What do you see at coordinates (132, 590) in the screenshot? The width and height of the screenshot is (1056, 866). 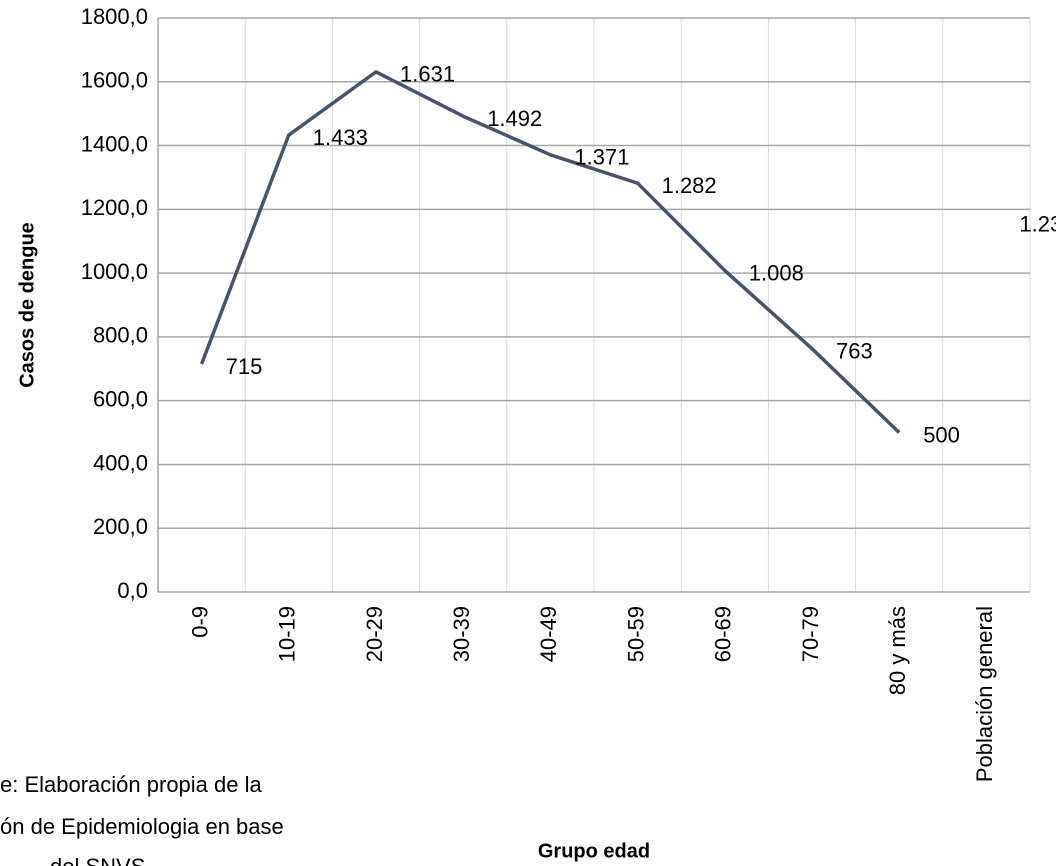 I see `y-tick-label: 0,0` at bounding box center [132, 590].